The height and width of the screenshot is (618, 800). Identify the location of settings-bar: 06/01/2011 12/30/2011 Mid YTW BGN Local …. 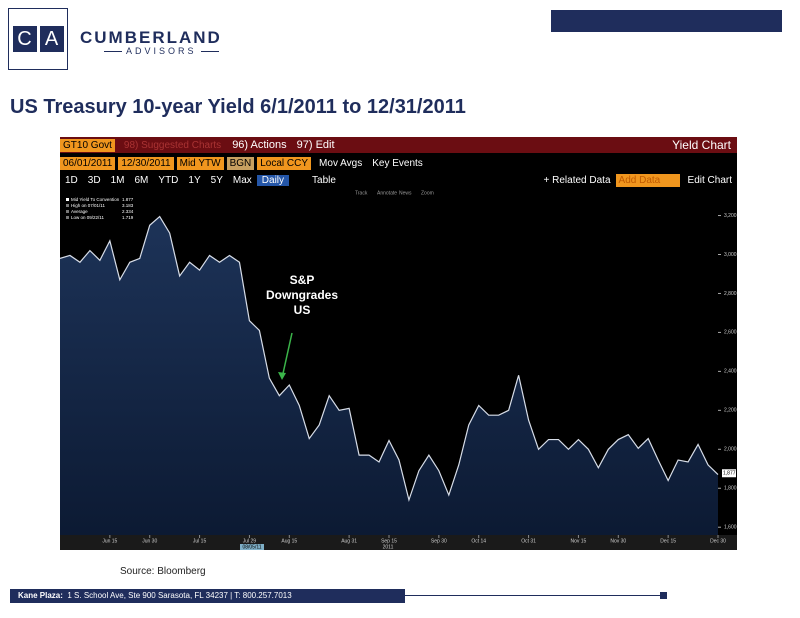
(398, 163).